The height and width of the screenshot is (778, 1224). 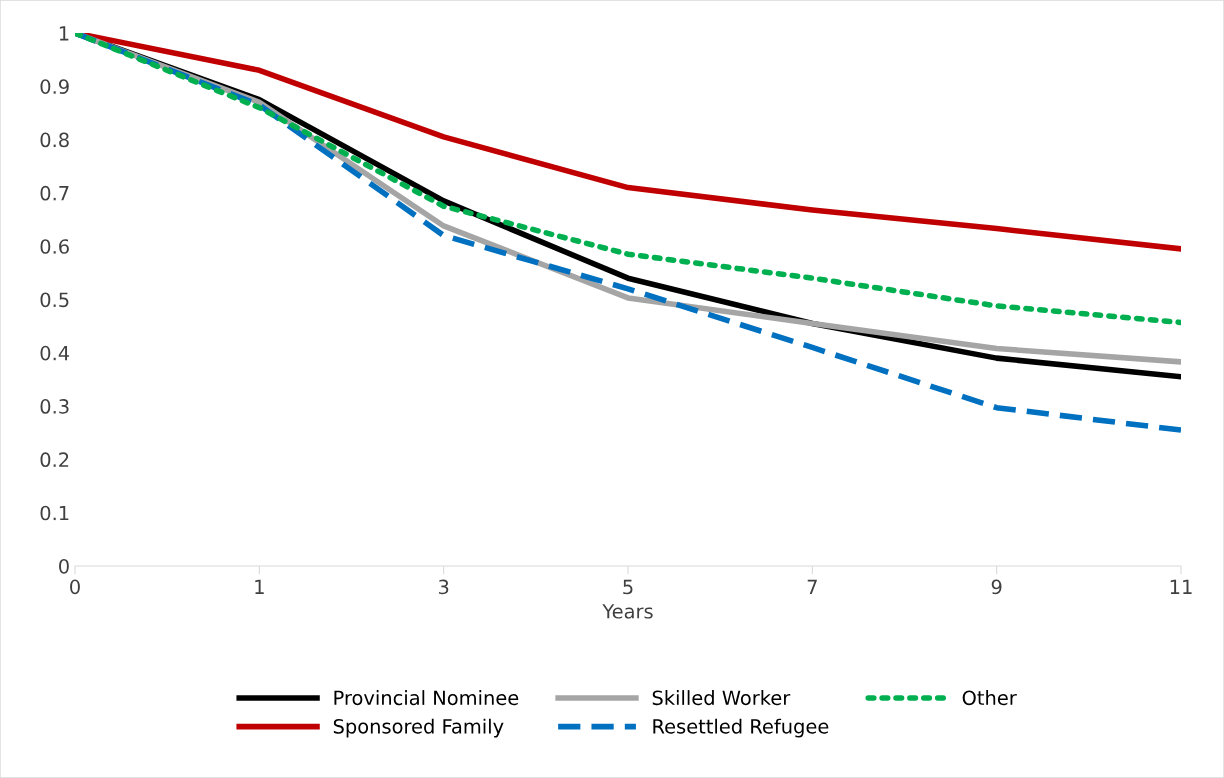 What do you see at coordinates (54, 86) in the screenshot?
I see `y-tick-label: 0.9` at bounding box center [54, 86].